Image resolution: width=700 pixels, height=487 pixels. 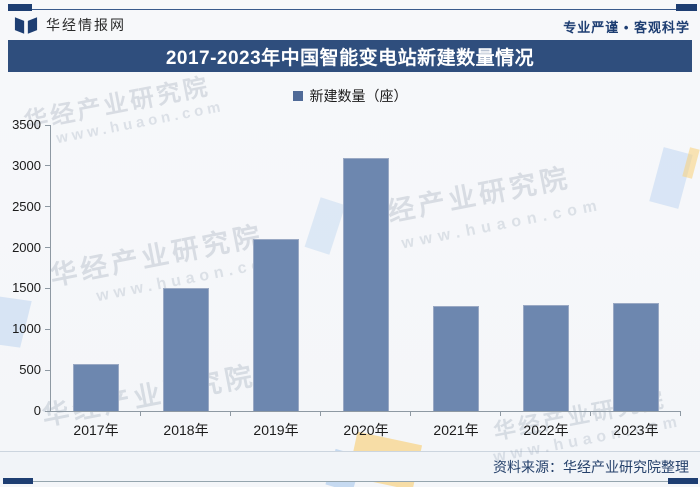 What do you see at coordinates (358, 96) in the screenshot?
I see `legend-label: 新建数量（座）` at bounding box center [358, 96].